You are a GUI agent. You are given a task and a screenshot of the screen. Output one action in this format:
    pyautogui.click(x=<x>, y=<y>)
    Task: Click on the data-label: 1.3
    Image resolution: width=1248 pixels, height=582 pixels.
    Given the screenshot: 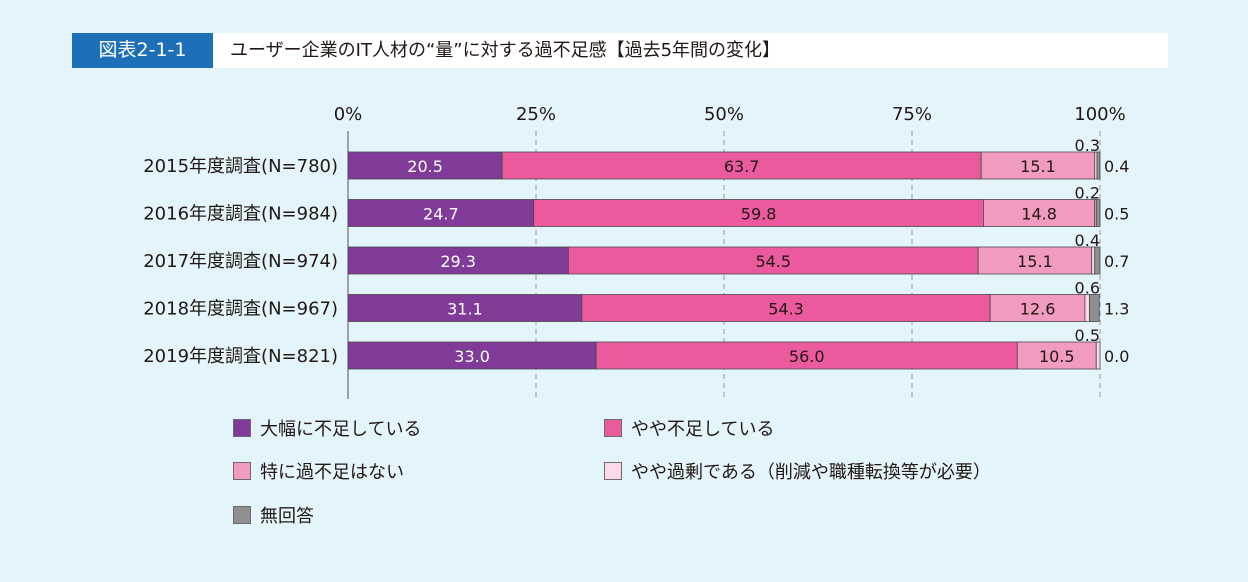 What is the action you would take?
    pyautogui.click(x=1116, y=309)
    